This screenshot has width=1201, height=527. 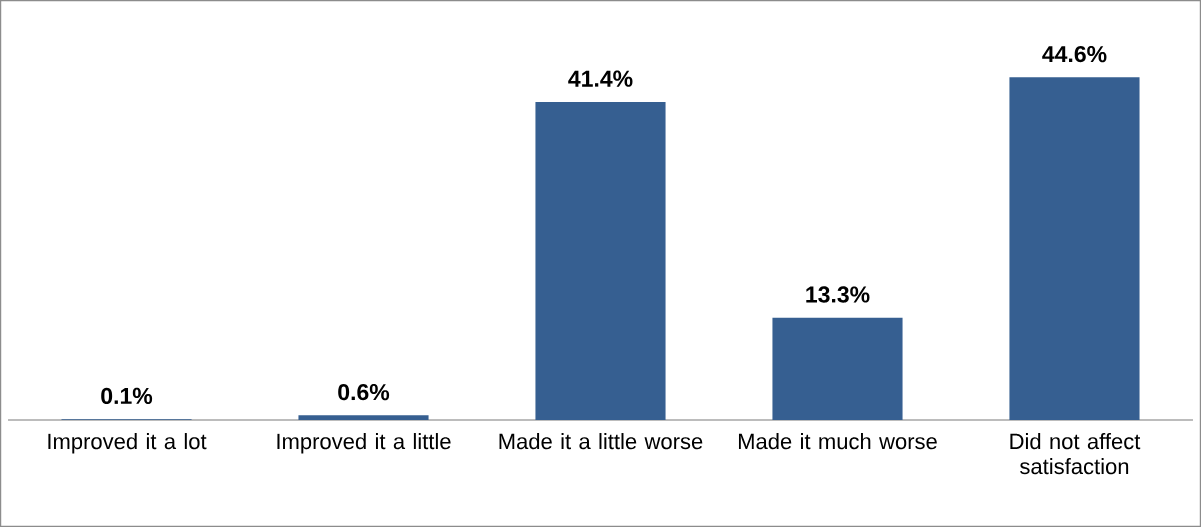 I want to click on data-label: 0.1%, so click(x=127, y=396).